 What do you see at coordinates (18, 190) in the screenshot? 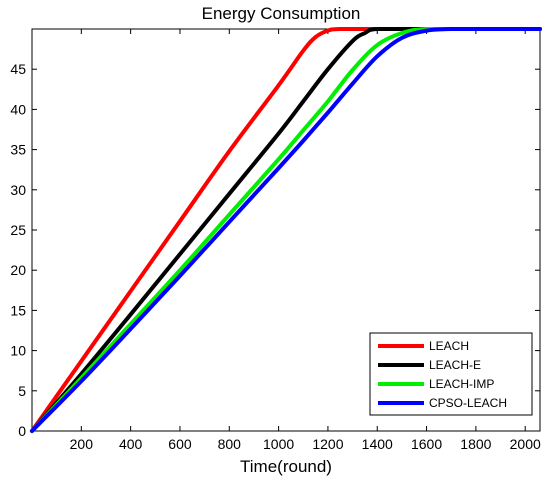
I see `y-tick-label: 30` at bounding box center [18, 190].